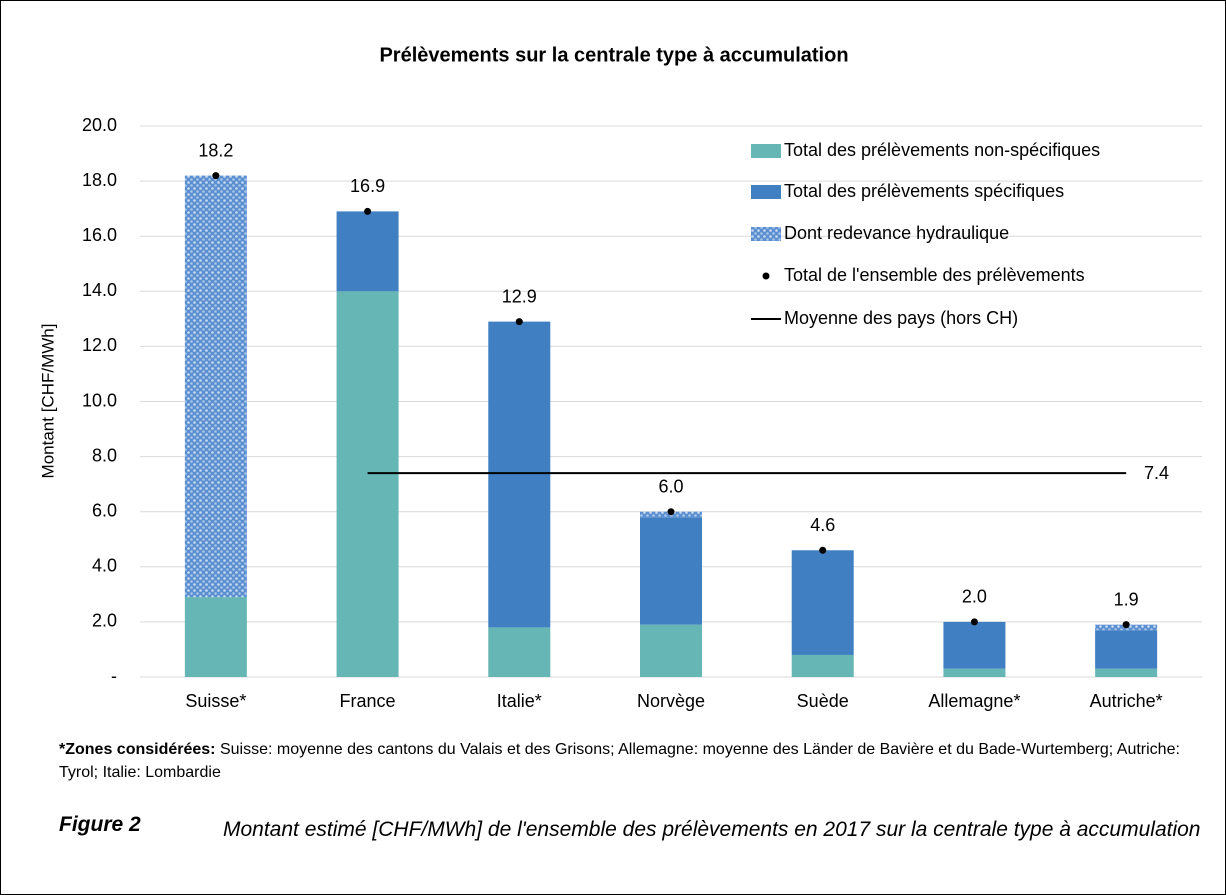 The width and height of the screenshot is (1226, 895). Describe the element at coordinates (974, 597) in the screenshot. I see `total-label: 2.0` at that location.